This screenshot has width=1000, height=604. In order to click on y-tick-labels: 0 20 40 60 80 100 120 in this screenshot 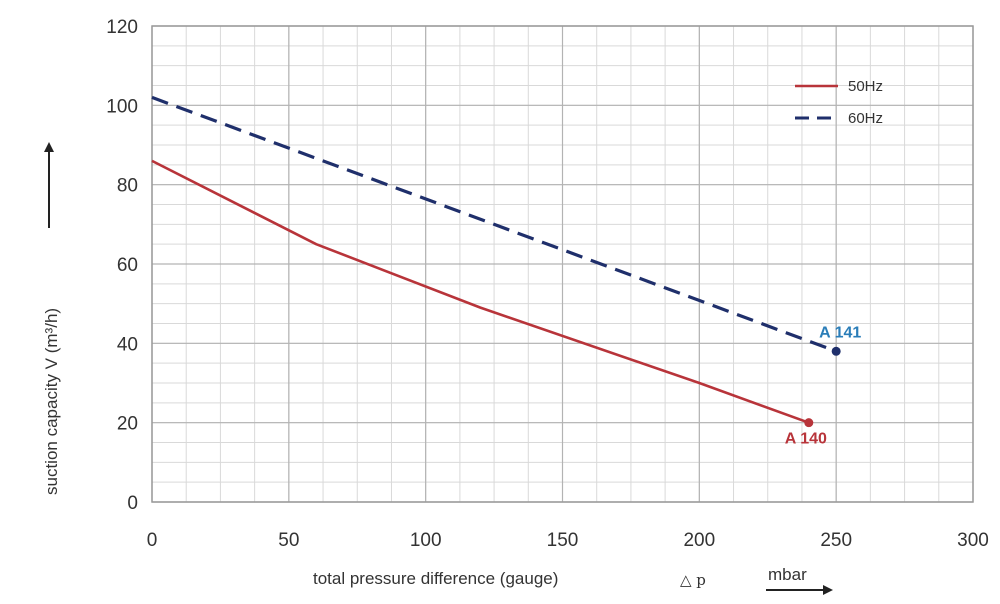, I will do `click(122, 265)`.